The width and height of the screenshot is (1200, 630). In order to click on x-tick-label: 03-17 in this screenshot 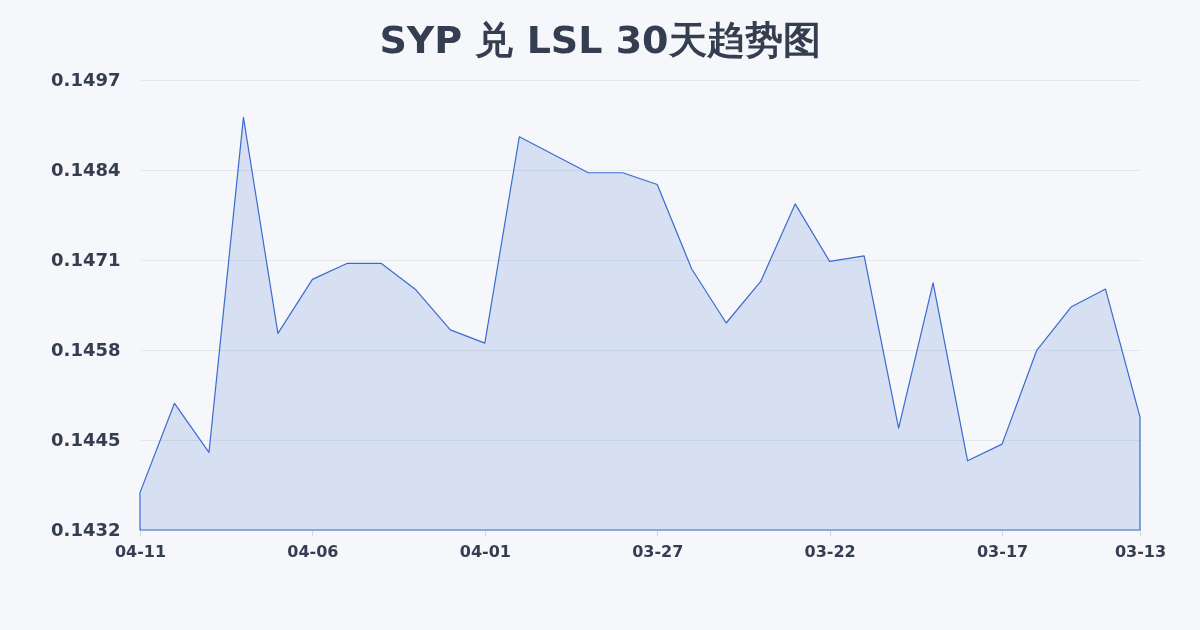, I will do `click(1002, 551)`.